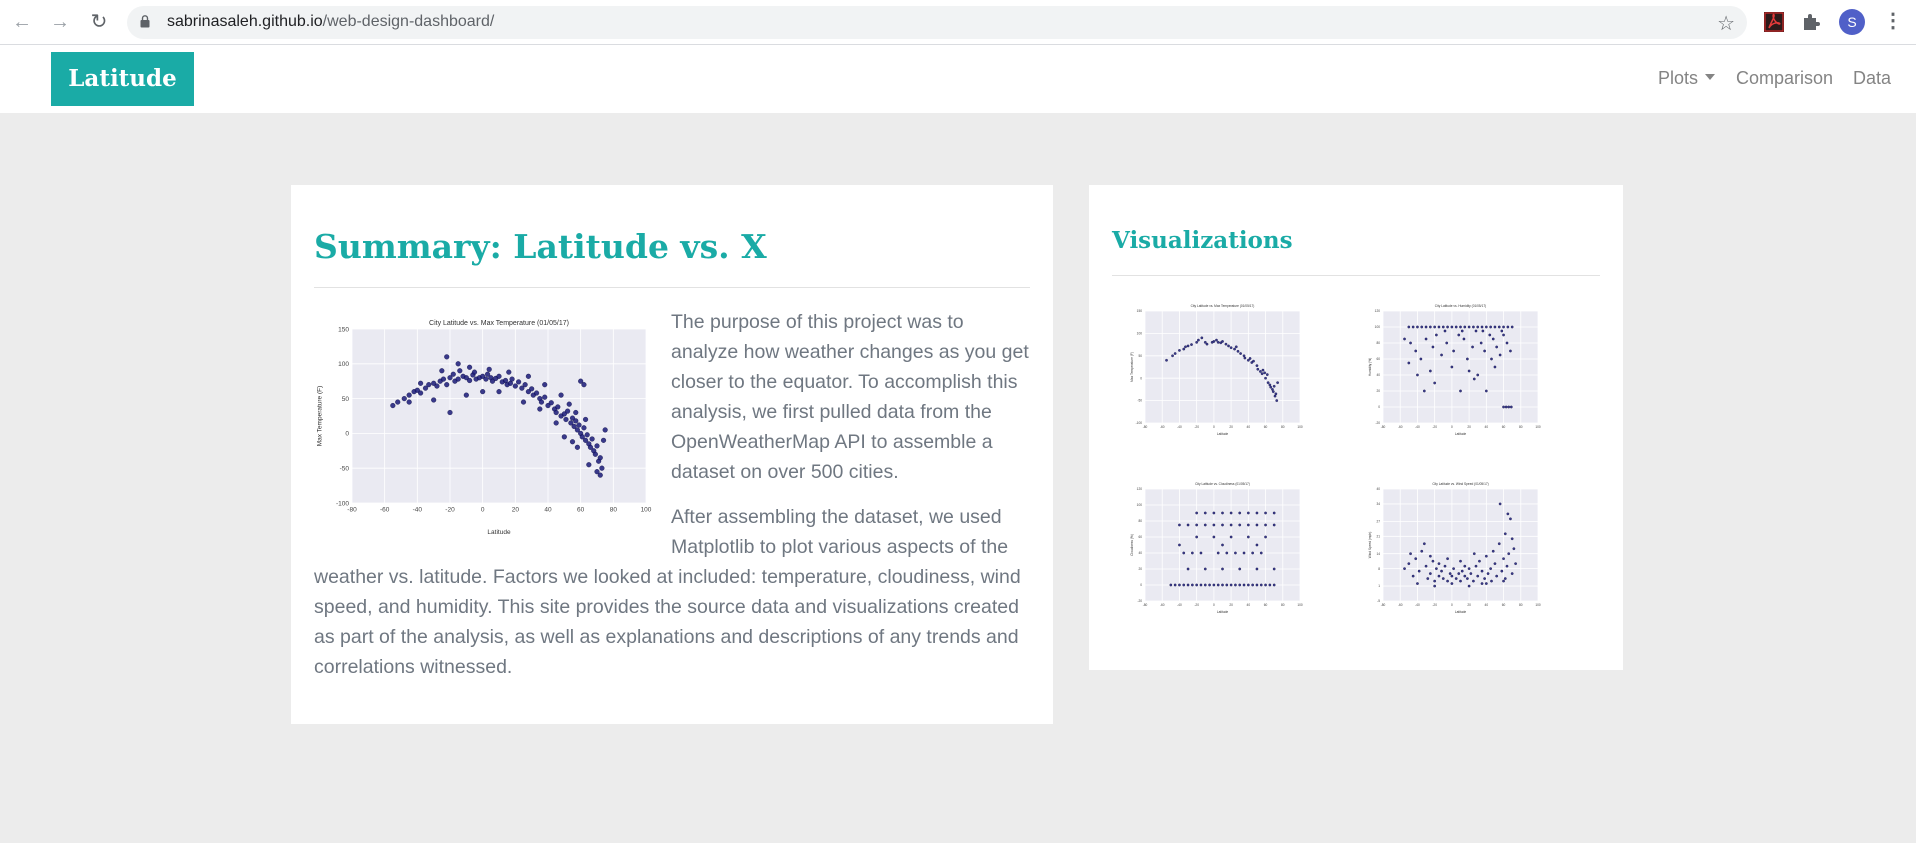  I want to click on forward-arrow-icon: →, so click(60, 22).